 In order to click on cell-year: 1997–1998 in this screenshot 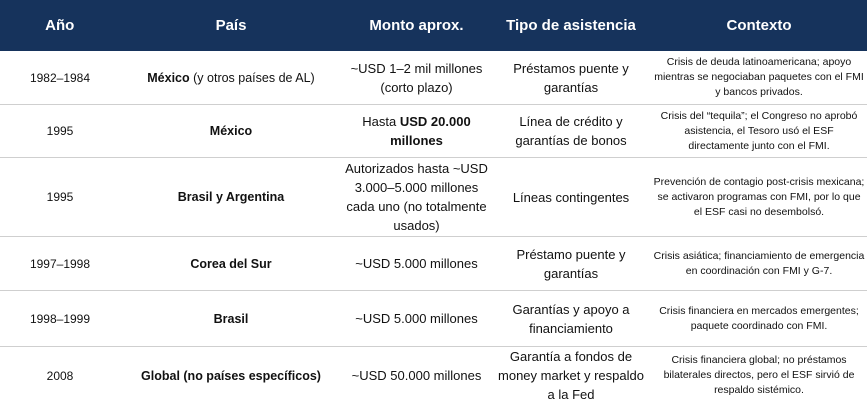, I will do `click(60, 263)`.